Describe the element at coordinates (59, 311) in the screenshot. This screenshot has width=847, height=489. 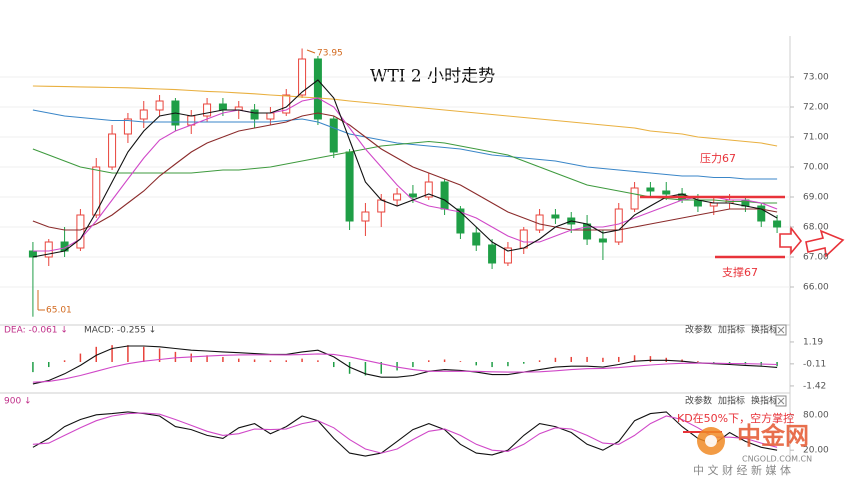
I see `low-annotation: 65.01` at that location.